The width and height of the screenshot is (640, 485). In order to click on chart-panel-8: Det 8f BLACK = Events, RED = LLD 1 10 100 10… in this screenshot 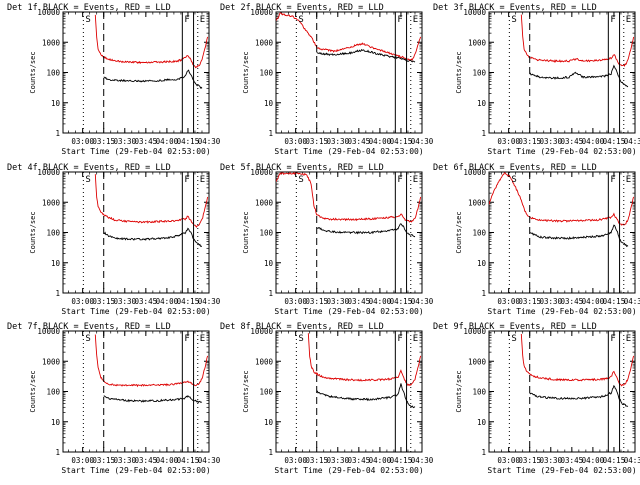, I will do `click(327, 398)`.